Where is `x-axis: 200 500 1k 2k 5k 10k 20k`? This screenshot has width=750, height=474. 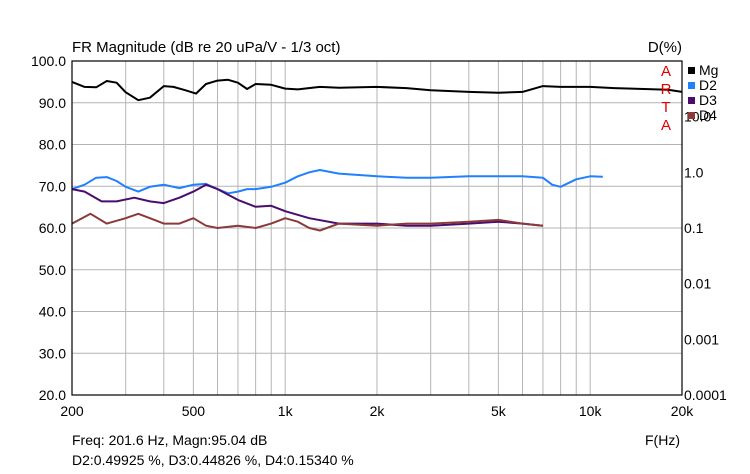 x-axis: 200 500 1k 2k 5k 10k 20k is located at coordinates (377, 411).